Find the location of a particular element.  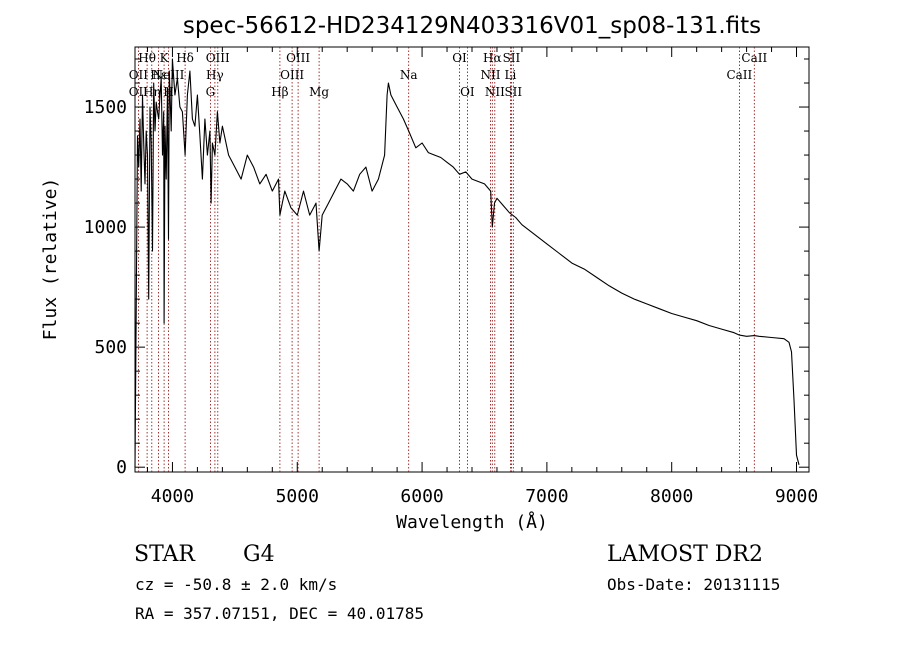

spectral-line-label: Na is located at coordinates (409, 75).